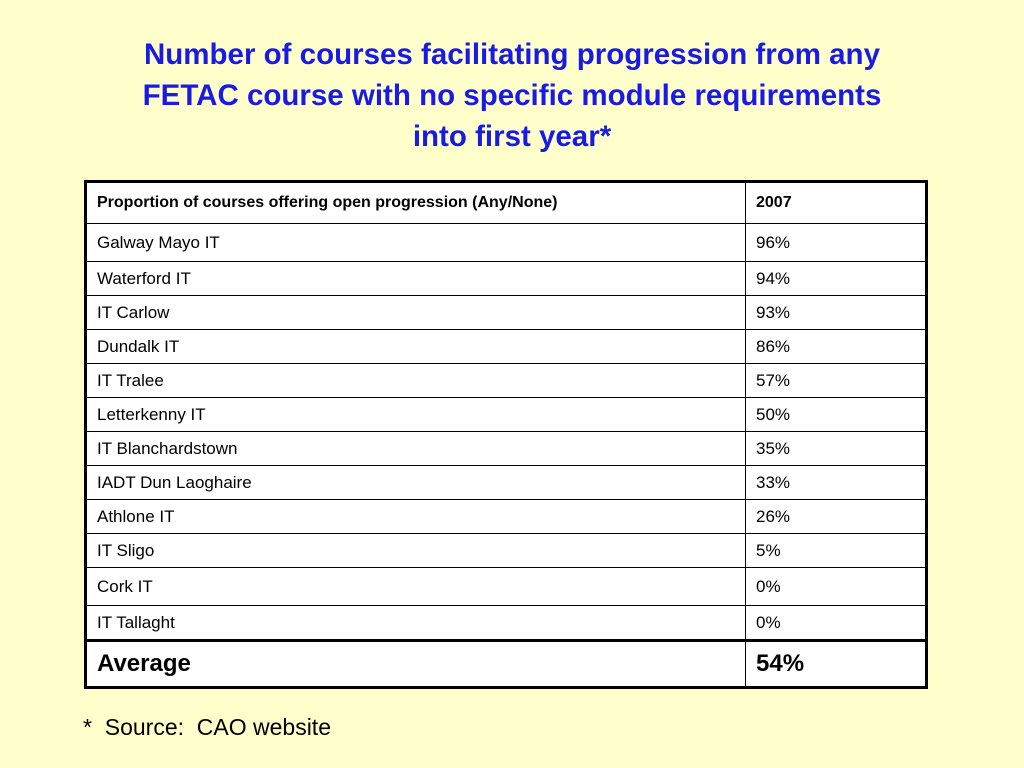 This screenshot has width=1024, height=768. I want to click on table-row: IT Sligo 5%, so click(506, 550).